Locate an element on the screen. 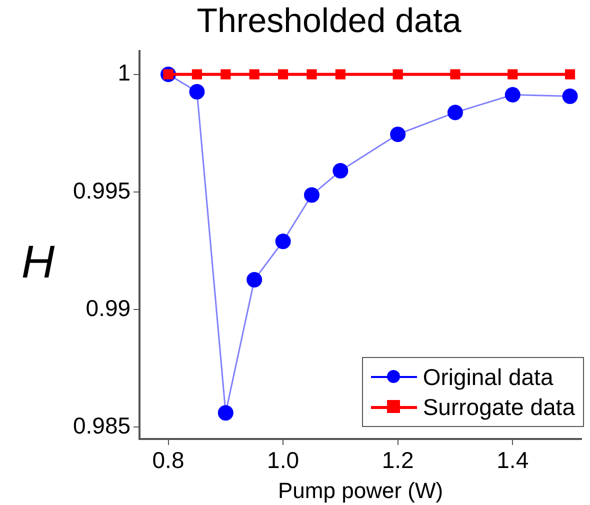  x-tick-label: 1.4 is located at coordinates (512, 460).